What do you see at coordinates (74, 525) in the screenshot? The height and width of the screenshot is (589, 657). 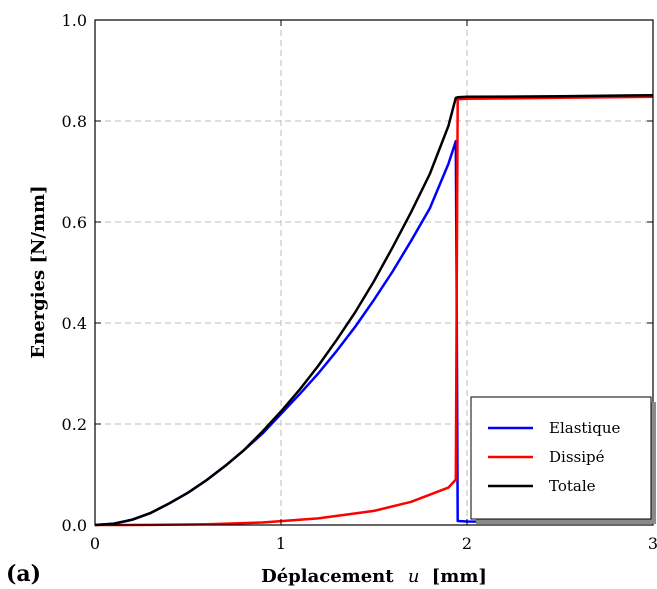 I see `y-tick-label: 0.0` at bounding box center [74, 525].